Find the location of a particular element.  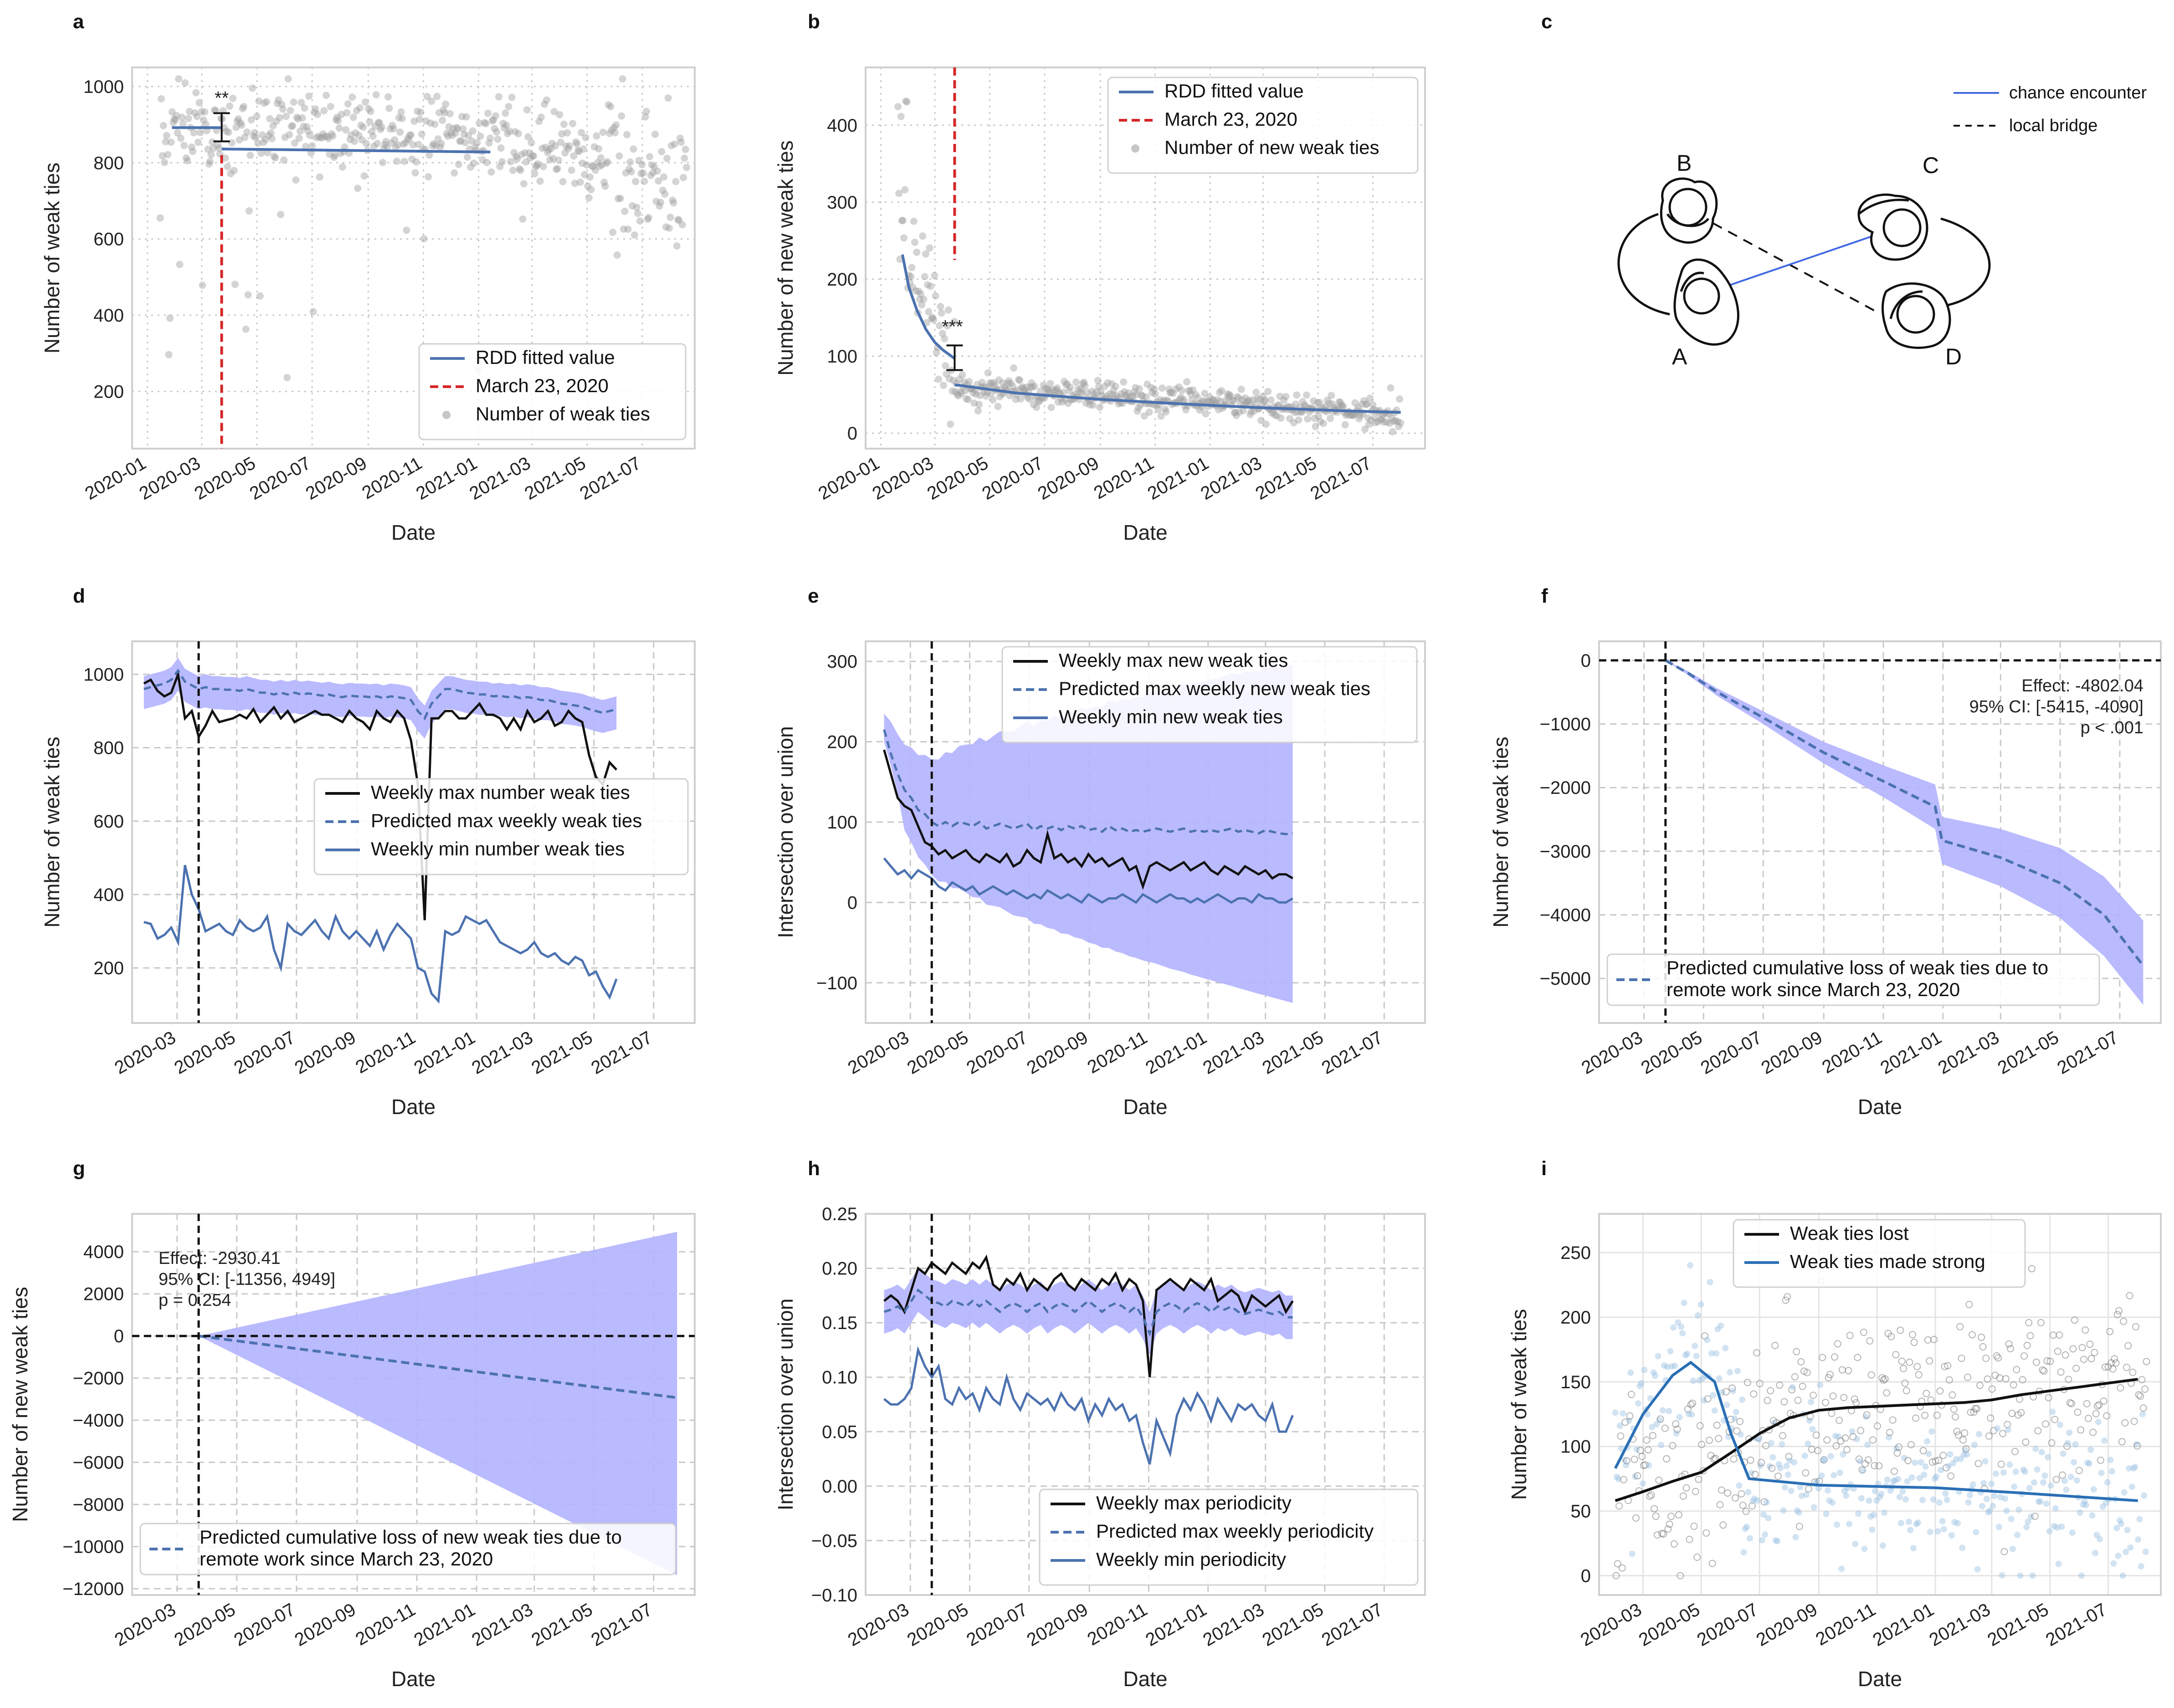

x-tick-label: 2020-05 is located at coordinates (205, 1626).